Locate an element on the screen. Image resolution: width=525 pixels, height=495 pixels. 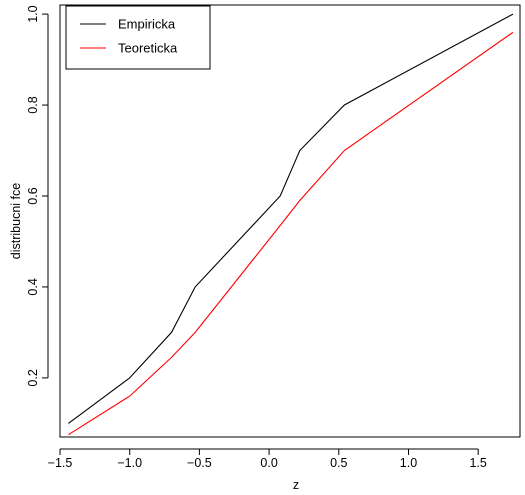
x-tick-label: 0.5 is located at coordinates (338, 463).